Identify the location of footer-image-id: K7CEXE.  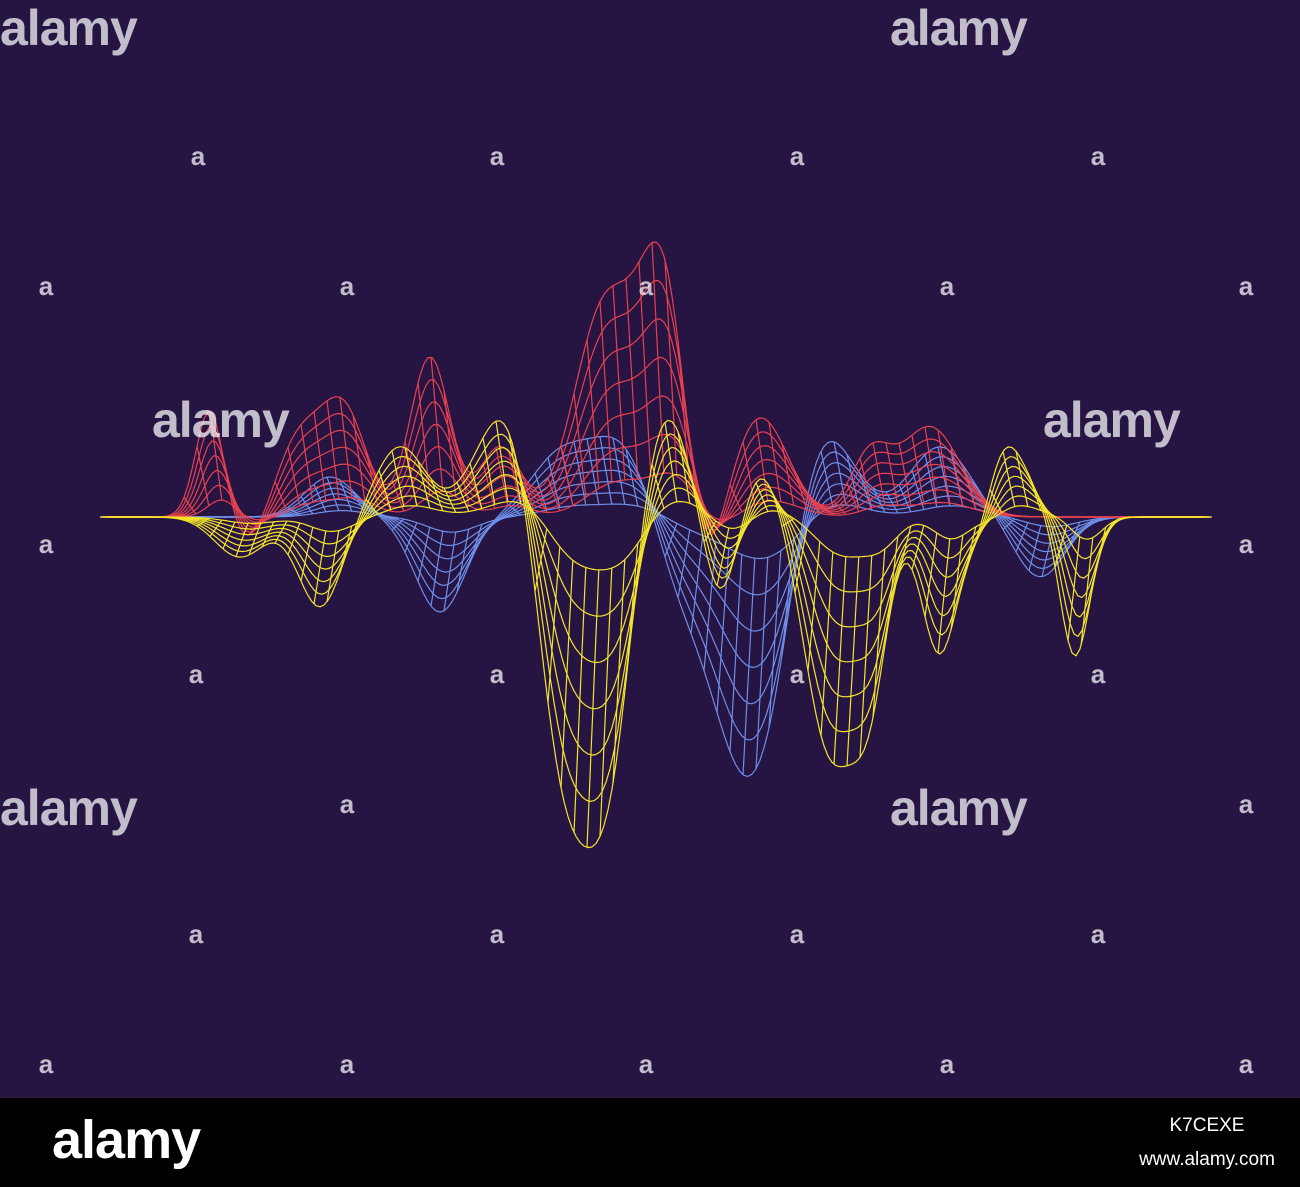
(1207, 1125).